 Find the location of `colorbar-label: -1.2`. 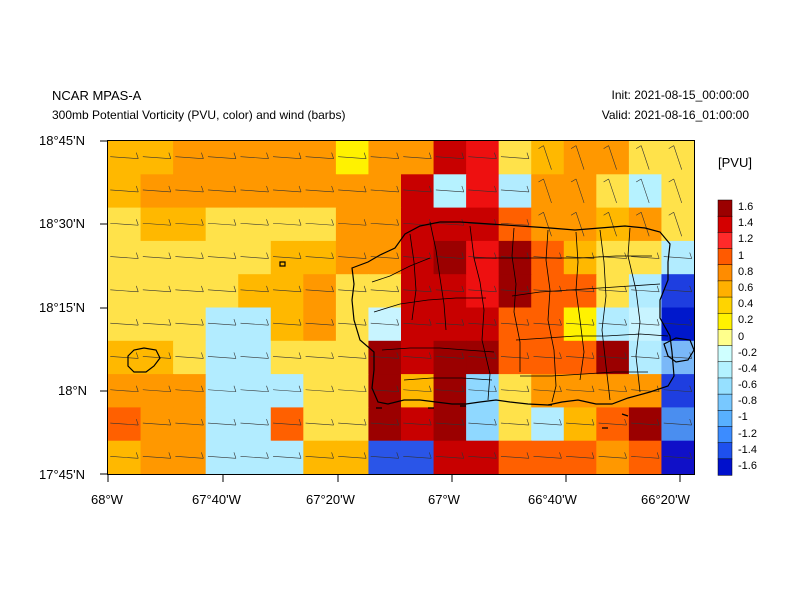

colorbar-label: -1.2 is located at coordinates (747, 433).